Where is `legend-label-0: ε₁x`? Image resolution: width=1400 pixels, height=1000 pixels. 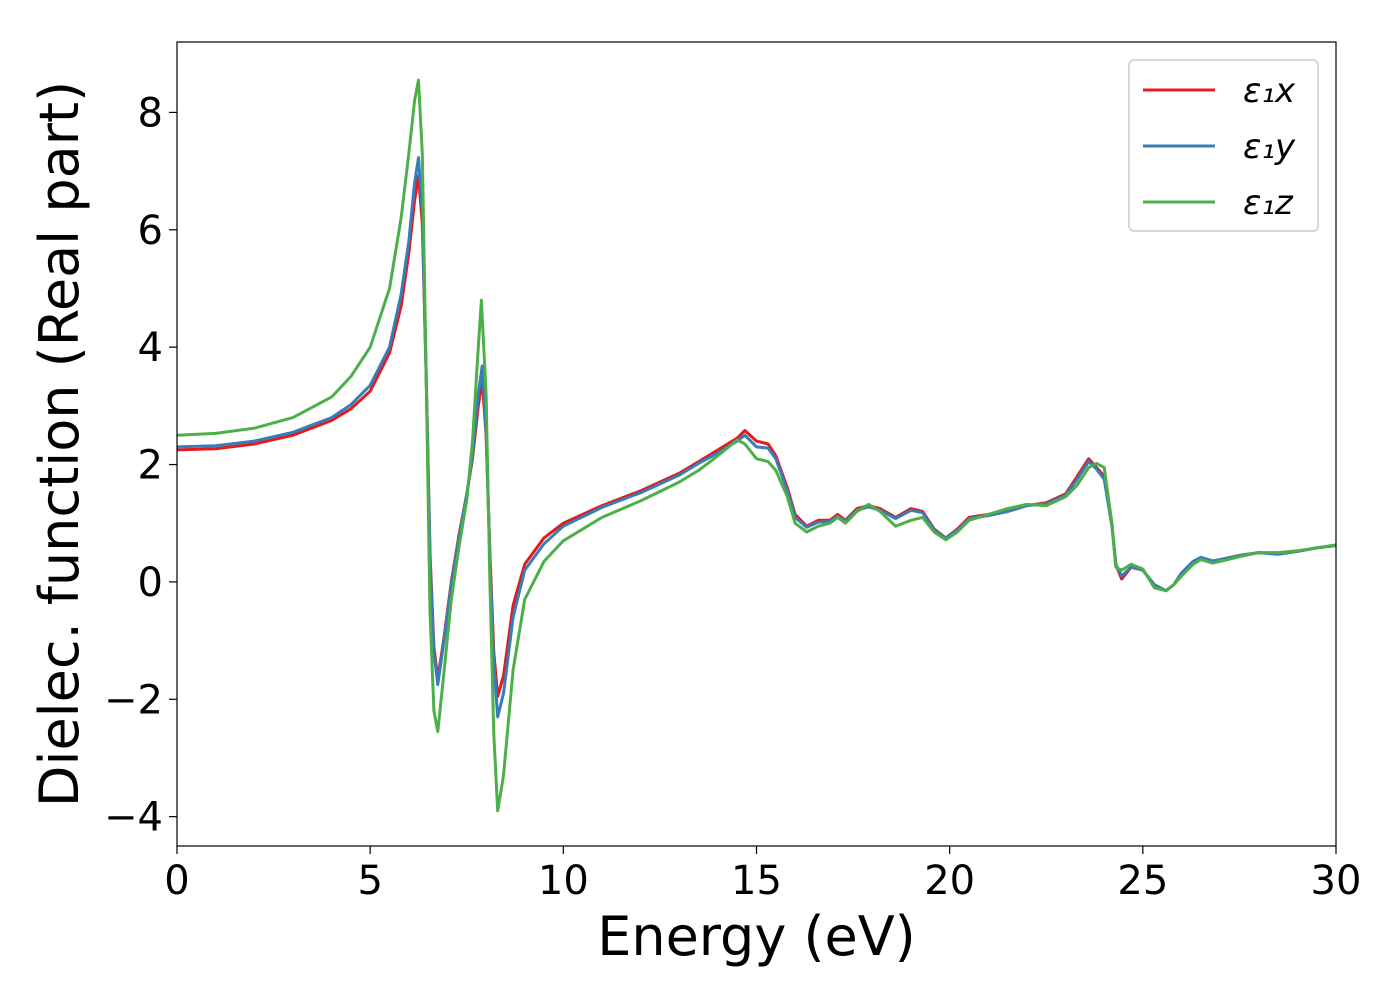 legend-label-0: ε₁x is located at coordinates (1269, 91).